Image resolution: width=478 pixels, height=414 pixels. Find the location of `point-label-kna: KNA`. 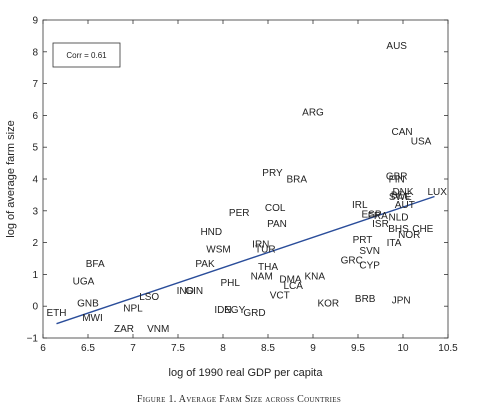

point-label-kna: KNA is located at coordinates (315, 276).